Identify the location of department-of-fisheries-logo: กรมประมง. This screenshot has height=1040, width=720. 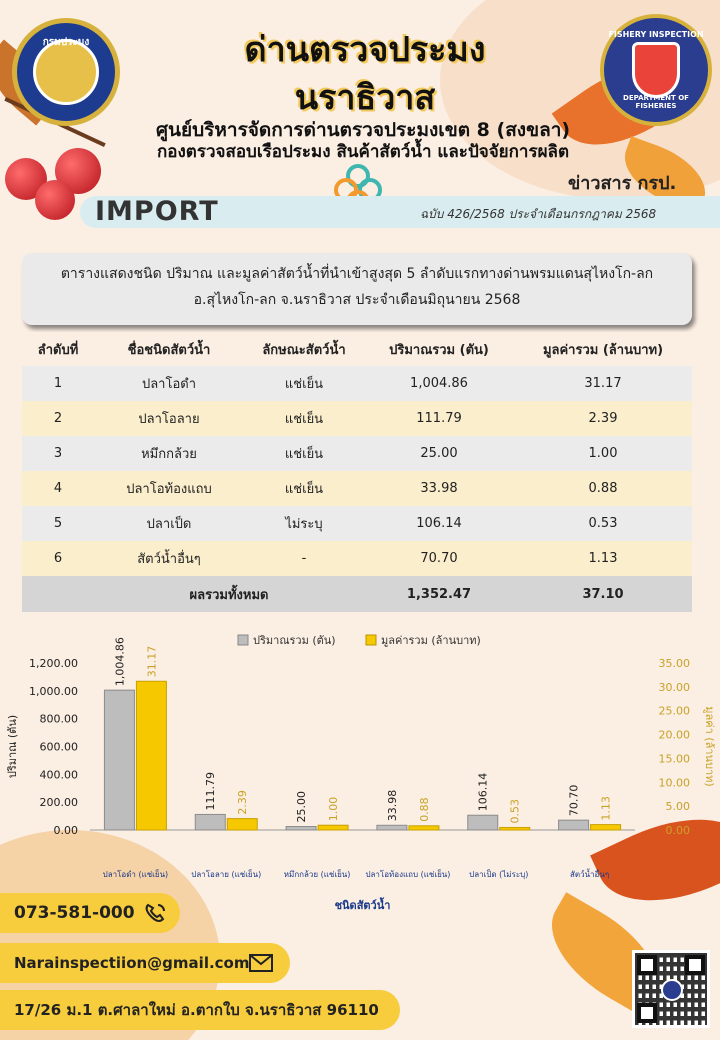
(66, 72).